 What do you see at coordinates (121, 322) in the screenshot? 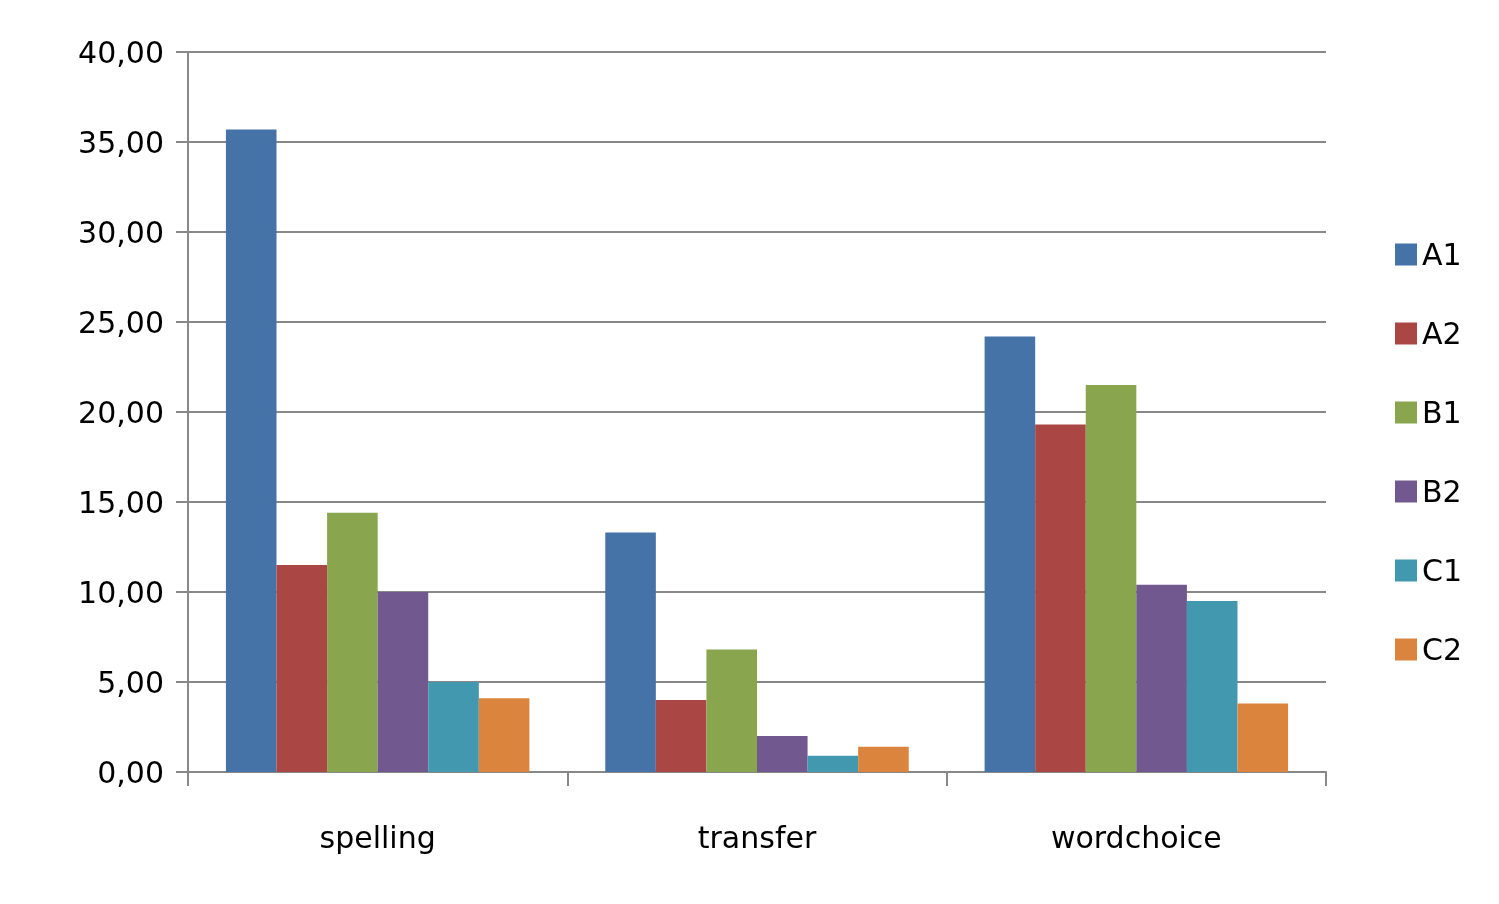
I see `y-tick-label: 25,00` at bounding box center [121, 322].